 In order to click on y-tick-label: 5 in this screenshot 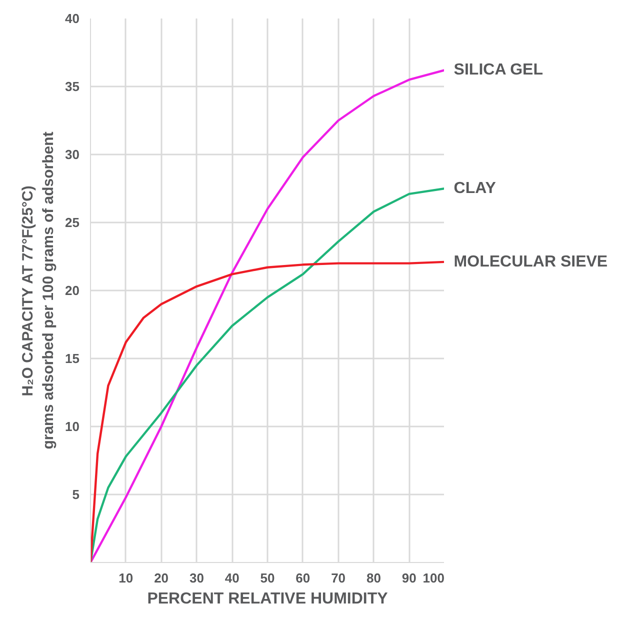, I will do `click(76, 494)`.